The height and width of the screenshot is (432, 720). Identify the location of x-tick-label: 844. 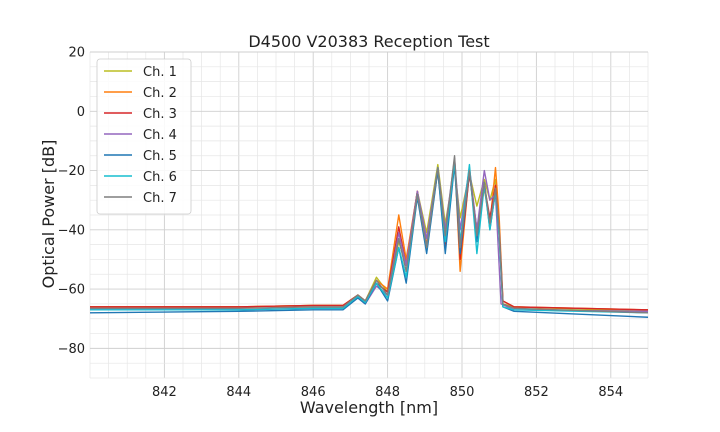
(238, 392).